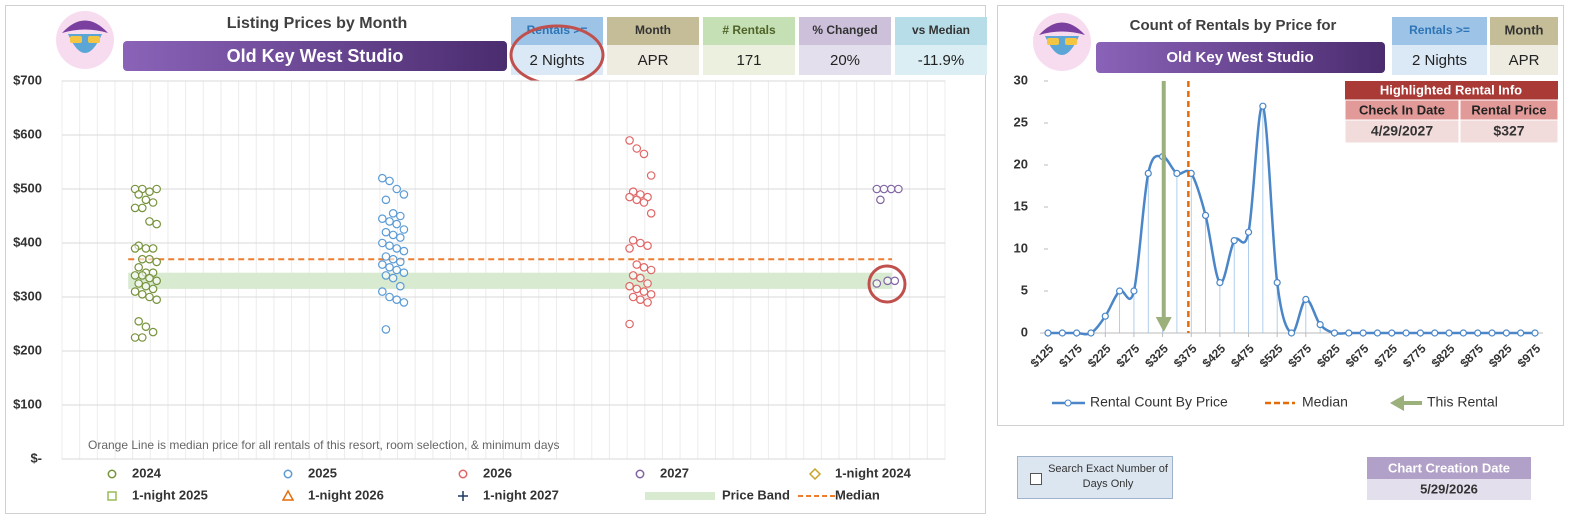  Describe the element at coordinates (1163, 324) in the screenshot. I see `arrow-head` at that location.